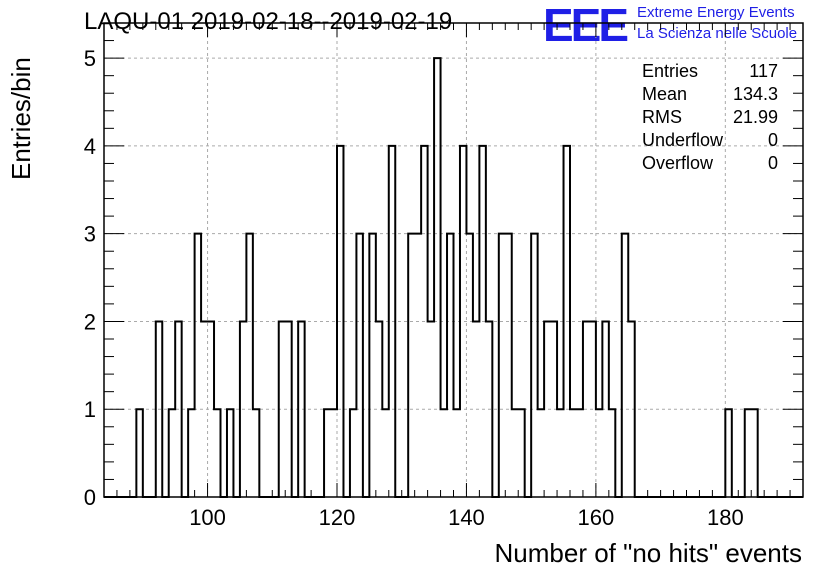 This screenshot has height=572, width=836. Describe the element at coordinates (90, 234) in the screenshot. I see `y-tick-label: 3` at that location.